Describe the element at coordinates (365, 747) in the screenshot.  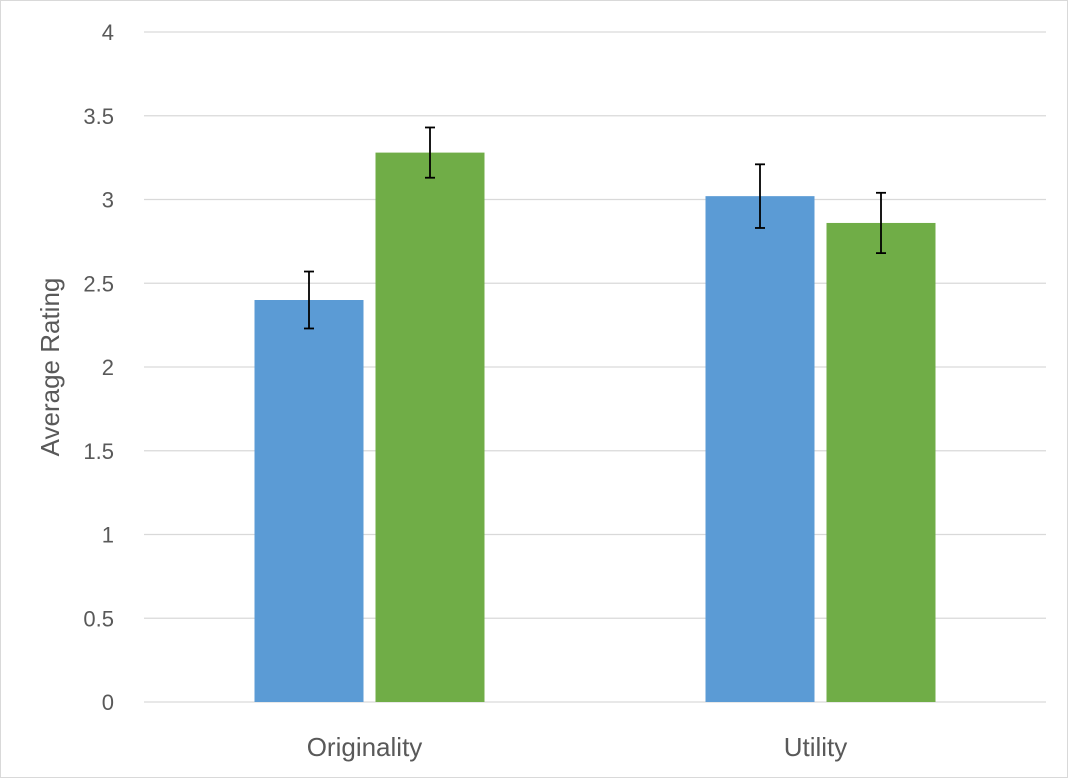
I see `x-category-label: Originality` at that location.